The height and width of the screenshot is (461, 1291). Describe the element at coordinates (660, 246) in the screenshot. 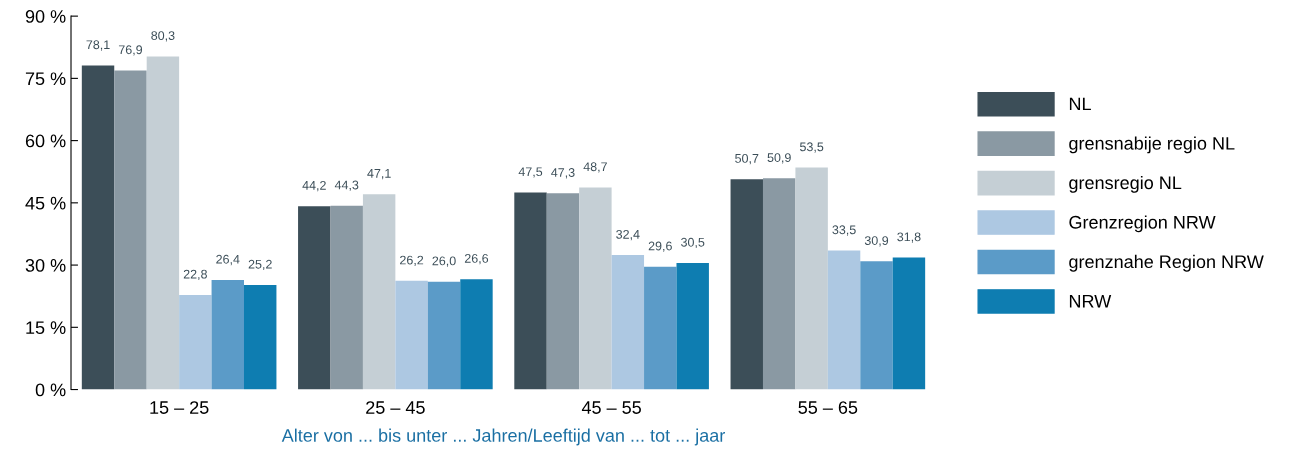

I see `data-label: 29,6` at that location.